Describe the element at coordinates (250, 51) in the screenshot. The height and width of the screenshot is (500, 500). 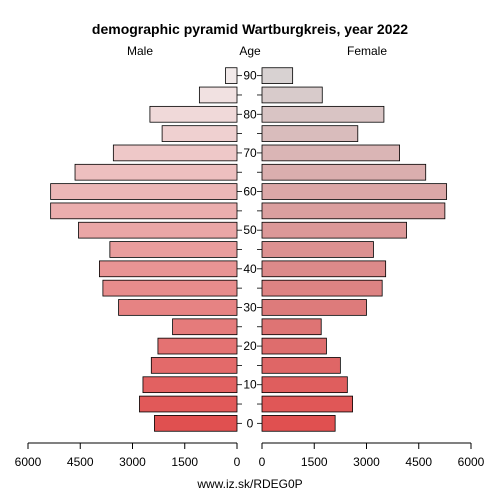
I see `age-label: Age` at that location.